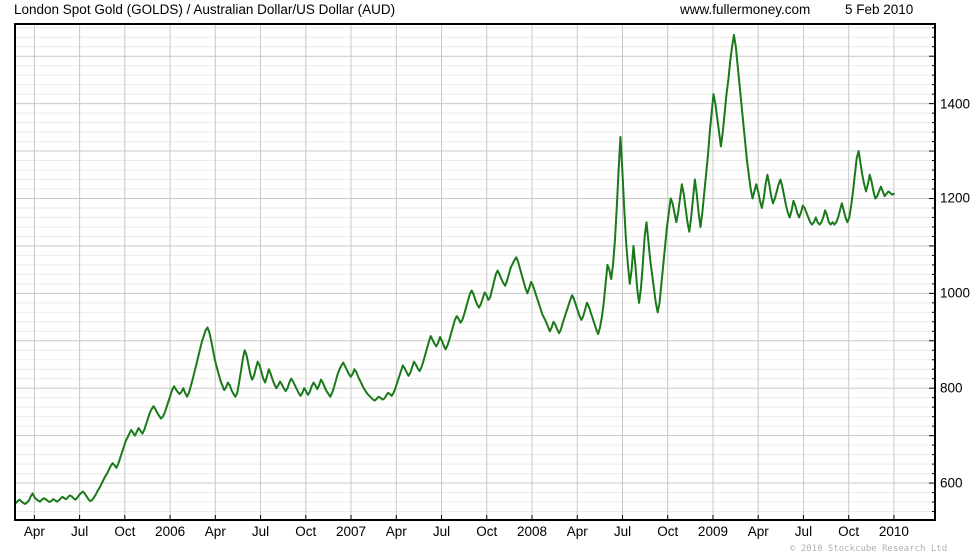  What do you see at coordinates (955, 293) in the screenshot?
I see `y-tick-label: 1000` at bounding box center [955, 293].